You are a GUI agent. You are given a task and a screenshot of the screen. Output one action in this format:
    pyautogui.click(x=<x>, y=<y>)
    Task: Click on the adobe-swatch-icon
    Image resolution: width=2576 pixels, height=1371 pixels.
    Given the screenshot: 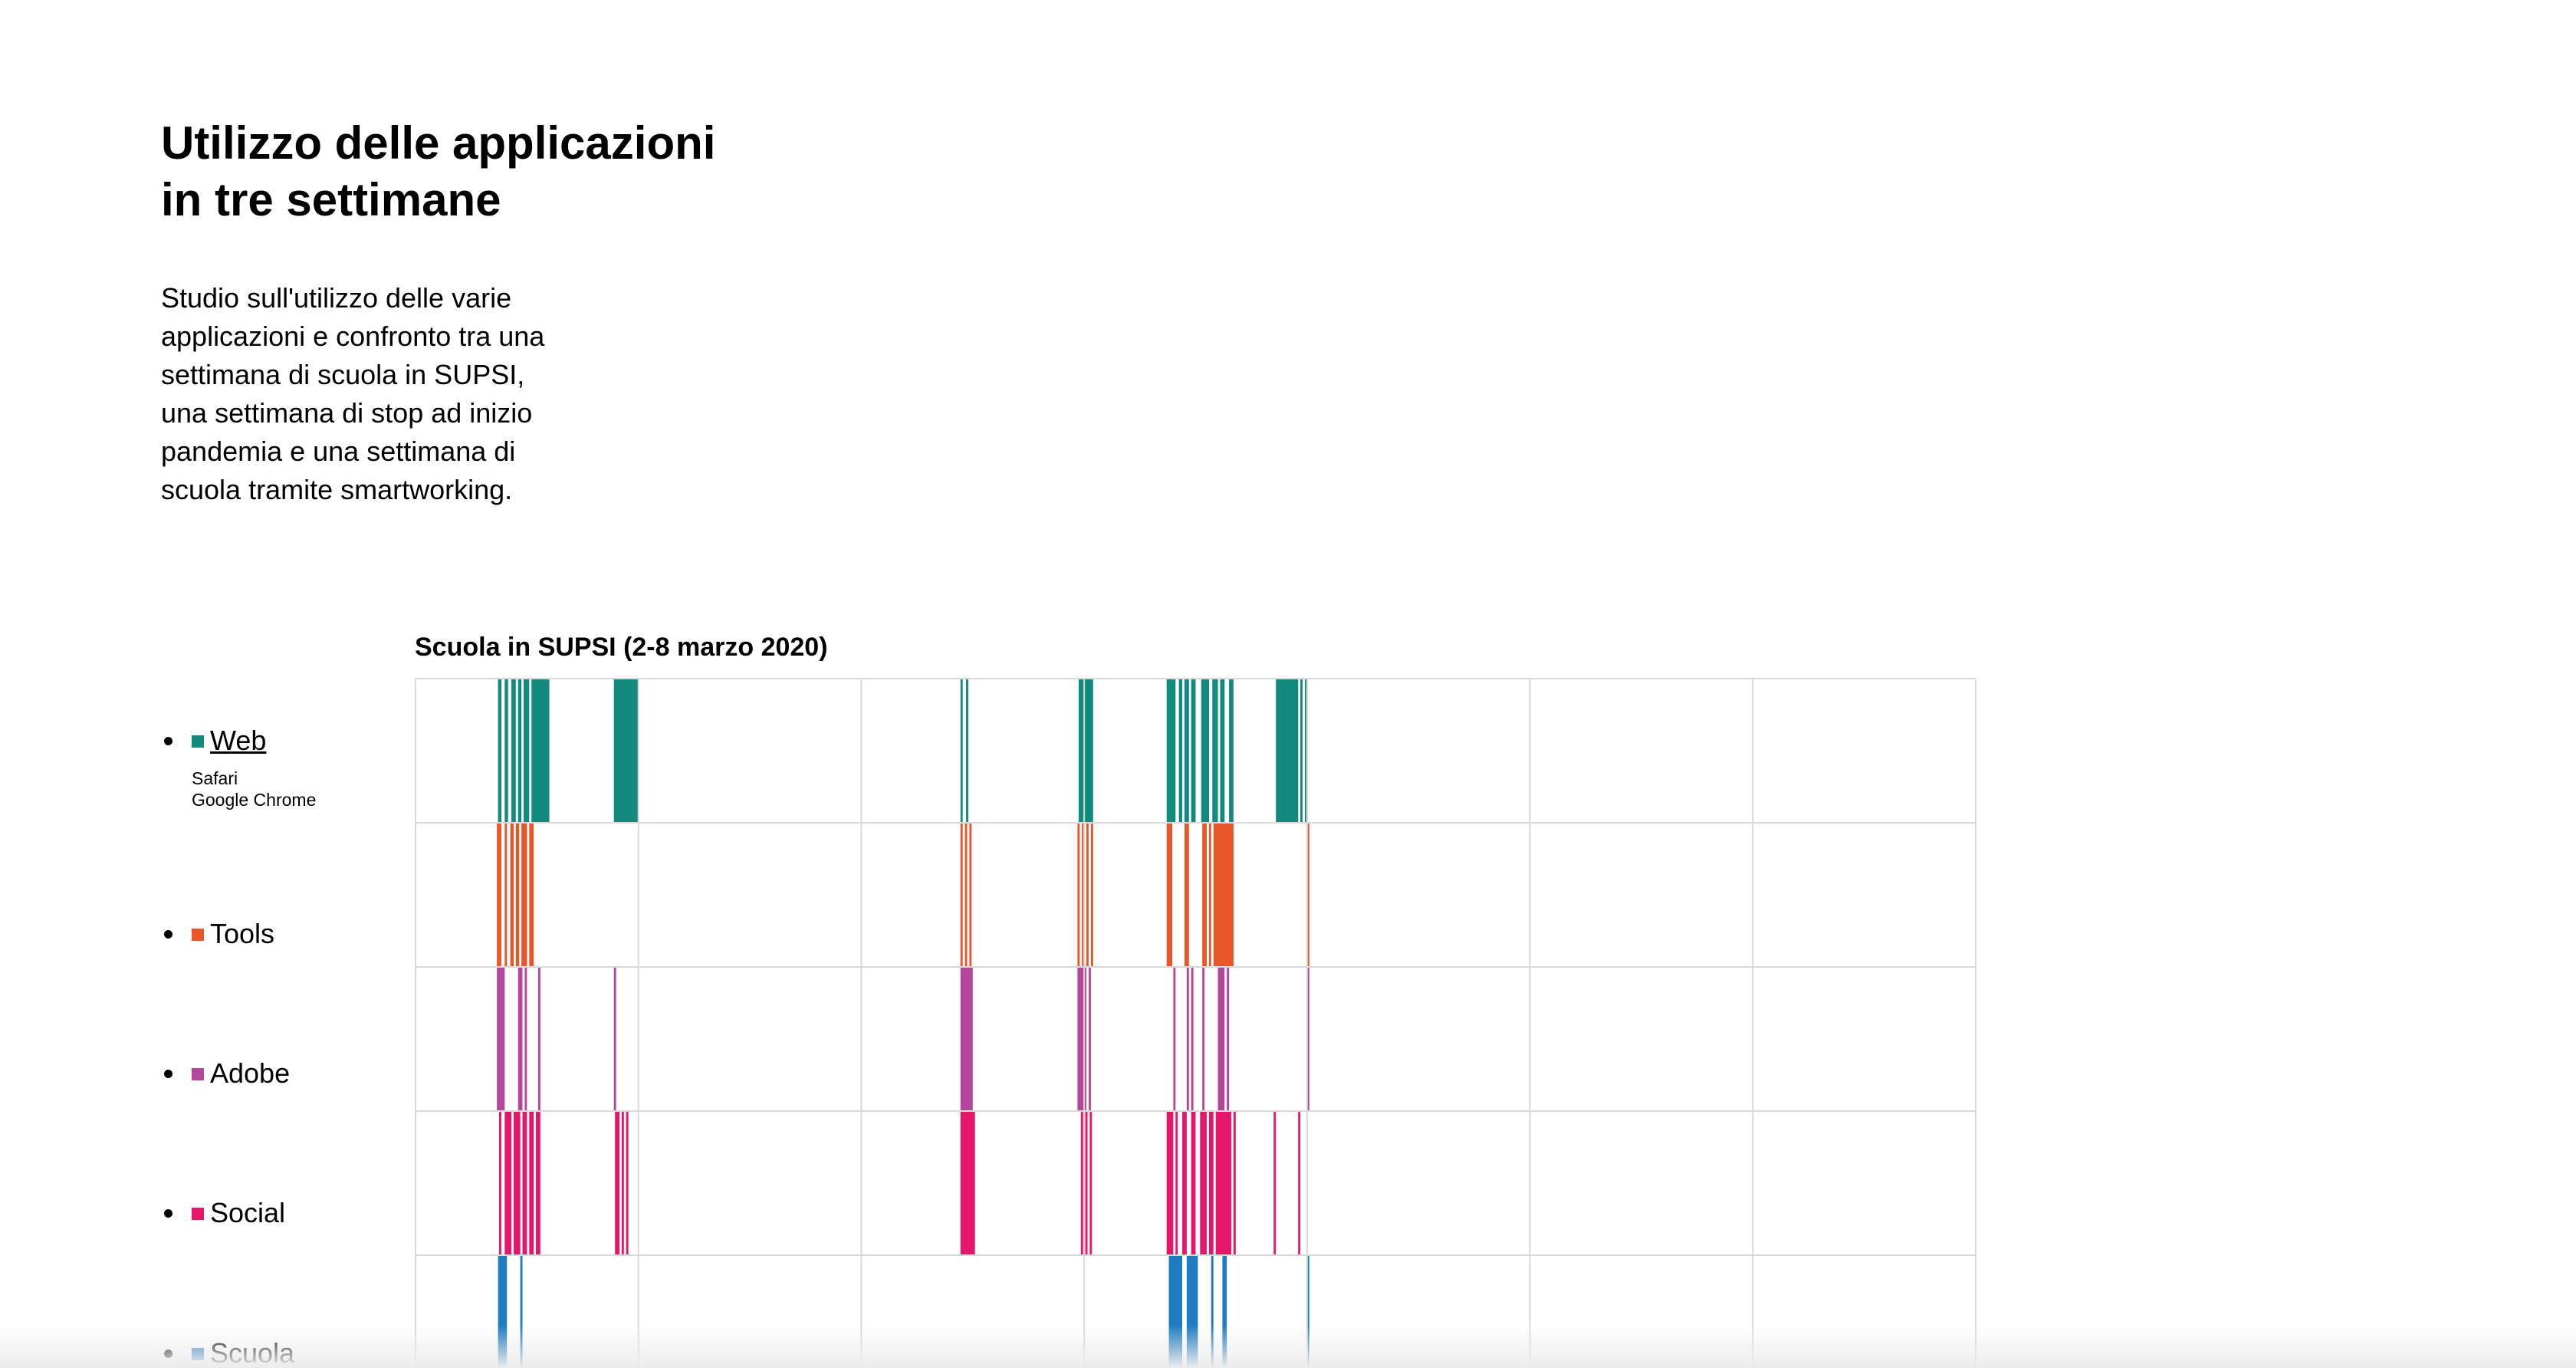 What is the action you would take?
    pyautogui.click(x=198, y=1074)
    